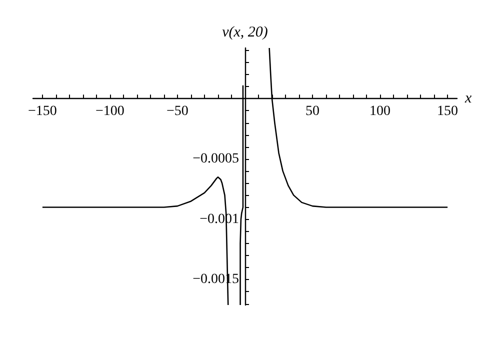 The image size is (500, 359). Describe the element at coordinates (42, 112) in the screenshot. I see `x-tick-label: −150` at that location.